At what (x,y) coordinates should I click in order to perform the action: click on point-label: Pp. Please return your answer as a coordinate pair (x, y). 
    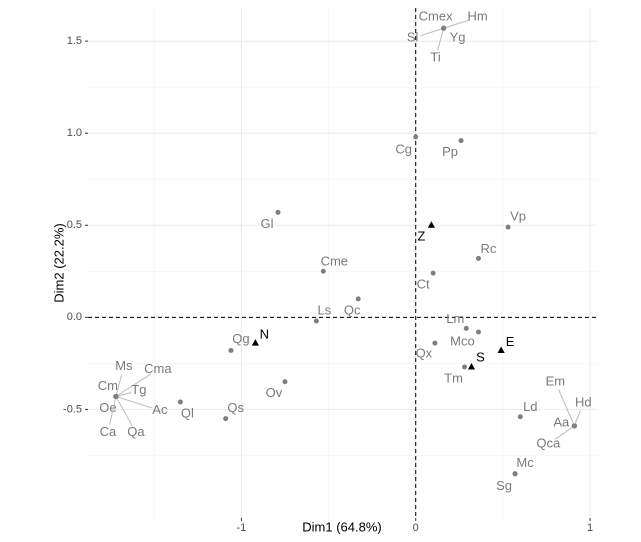
    Looking at the image, I should click on (450, 151).